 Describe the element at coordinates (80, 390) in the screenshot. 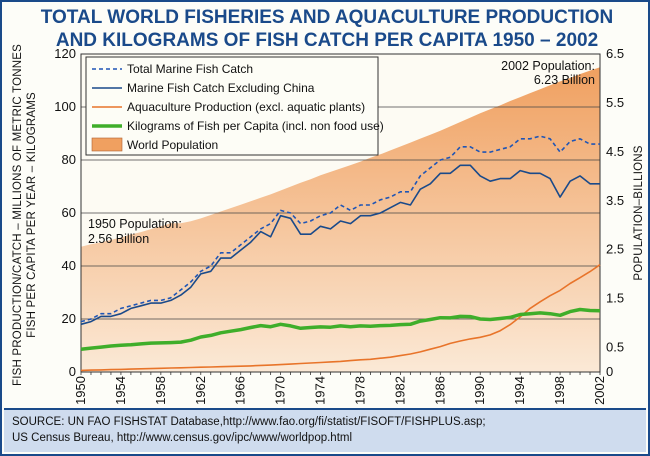

I see `x-tick-label: 1950` at that location.